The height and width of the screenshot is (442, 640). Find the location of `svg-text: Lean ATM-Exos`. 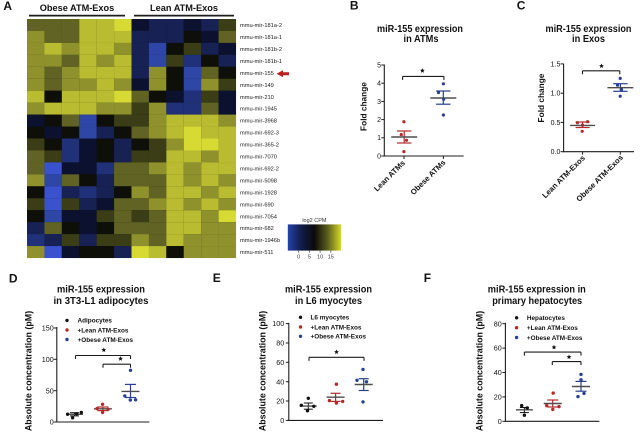

svg-text: Lean ATM-Exos is located at coordinates (184, 8).